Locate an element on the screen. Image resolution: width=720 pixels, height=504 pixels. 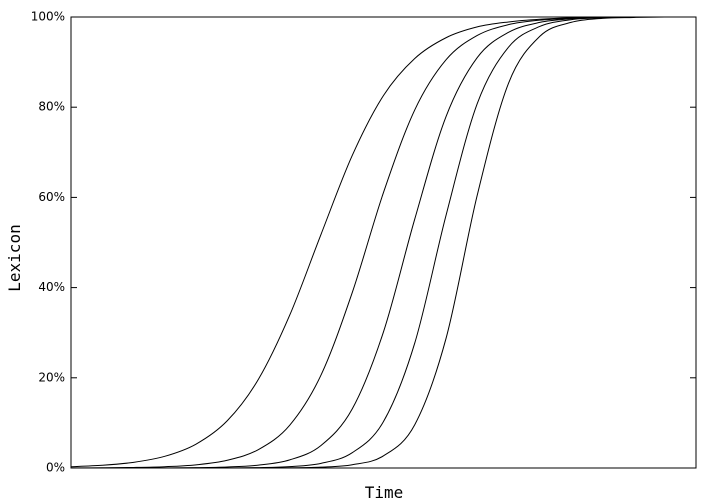
y-tick-label: 40% is located at coordinates (51, 287).